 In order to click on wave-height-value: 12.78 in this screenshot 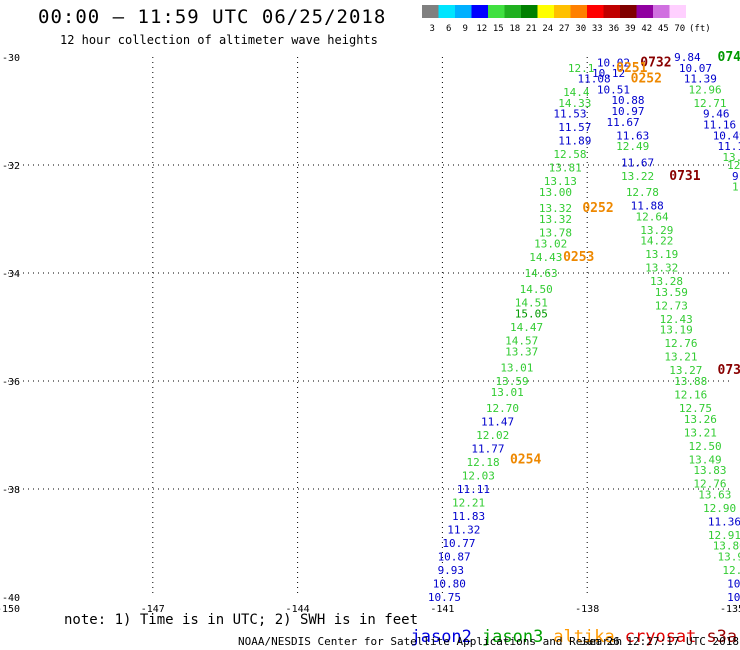, I will do `click(642, 192)`.